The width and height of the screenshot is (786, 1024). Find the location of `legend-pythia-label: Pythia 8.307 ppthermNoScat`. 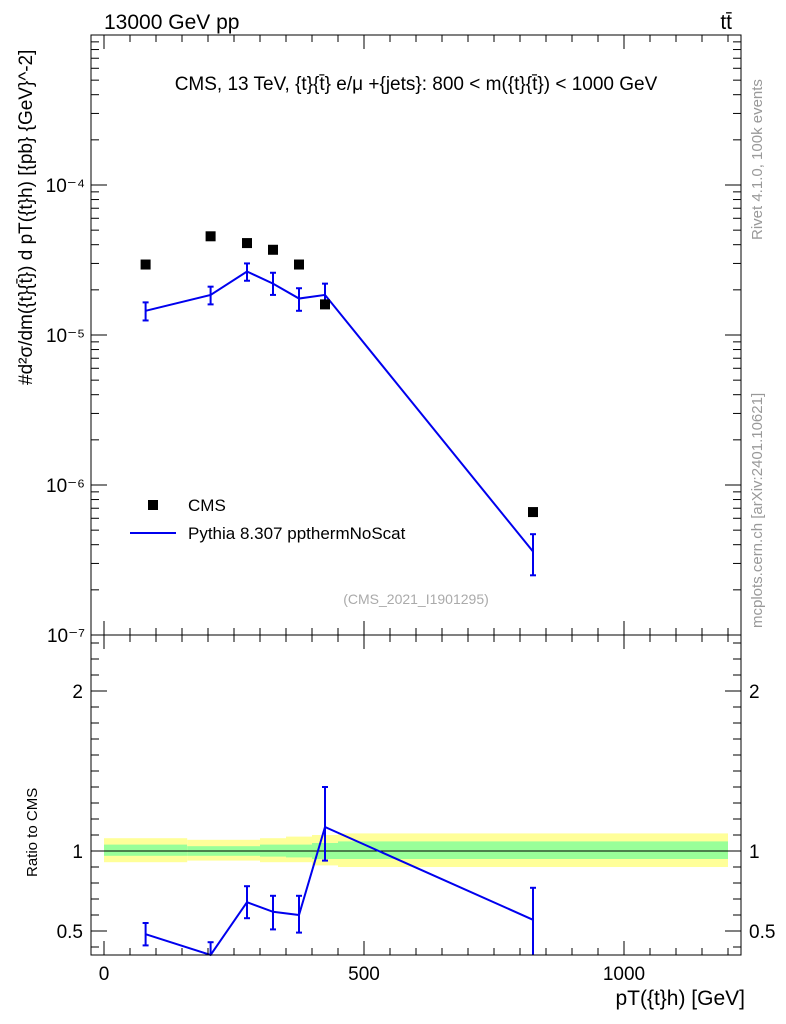

legend-pythia-label: Pythia 8.307 ppthermNoScat is located at coordinates (297, 533).